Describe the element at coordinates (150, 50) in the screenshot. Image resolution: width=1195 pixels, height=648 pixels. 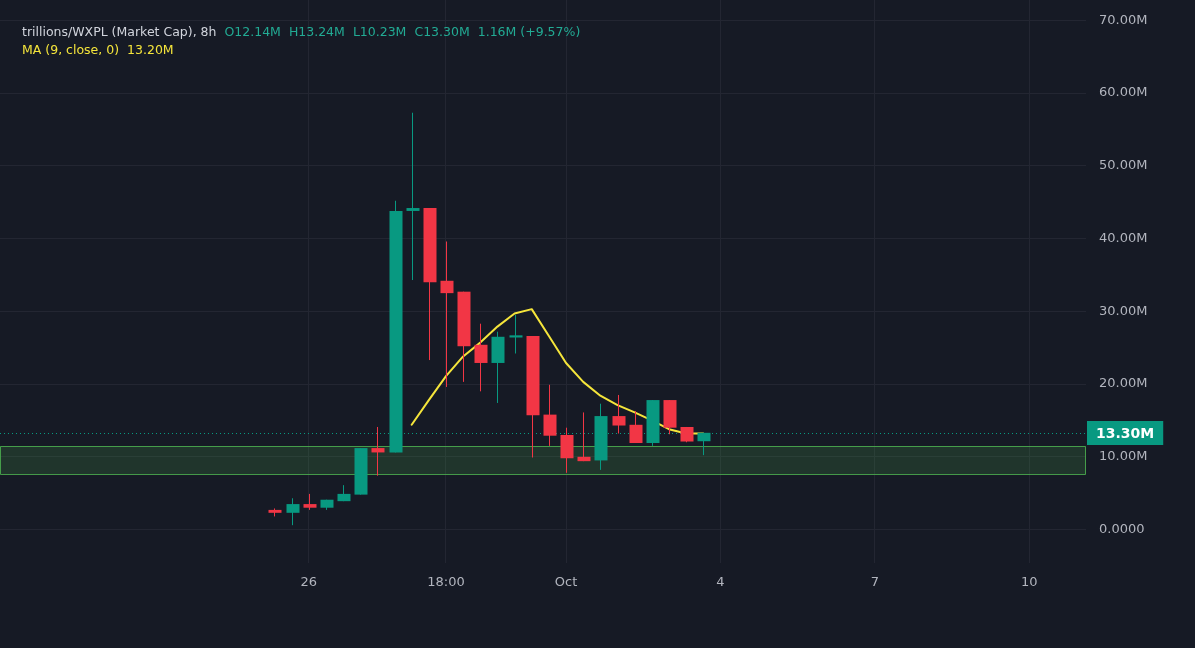
I see `annotation: 13.20M` at that location.